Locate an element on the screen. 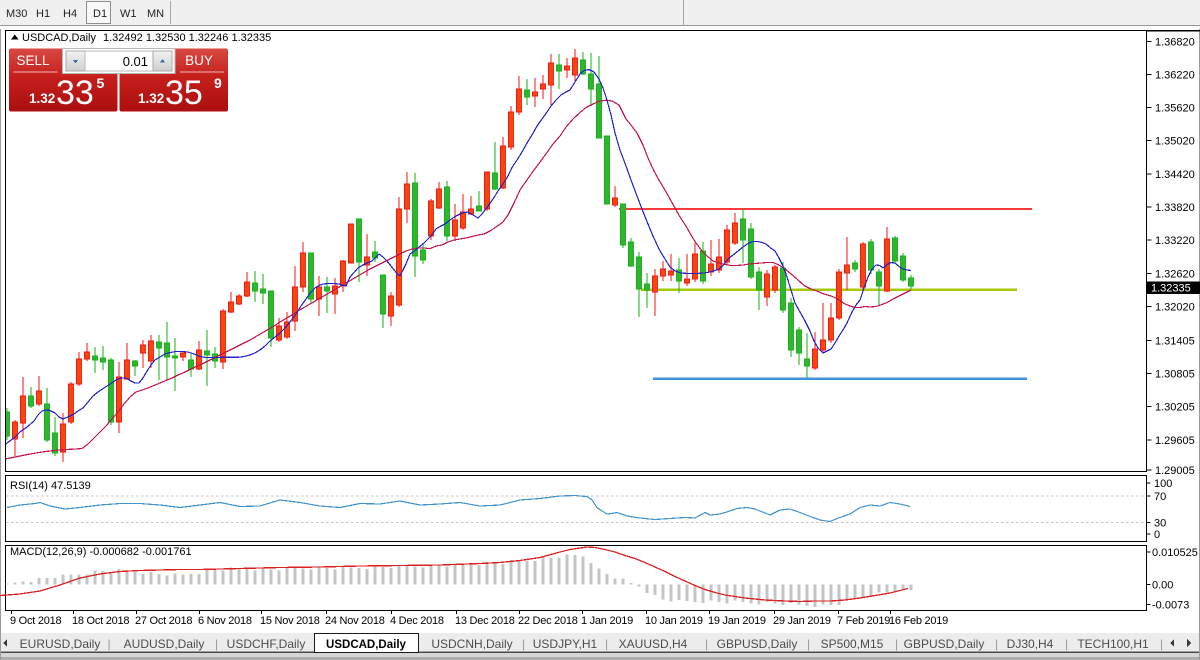 The height and width of the screenshot is (660, 1200). svg-text: RSI(14) 47.5139 is located at coordinates (50, 486).